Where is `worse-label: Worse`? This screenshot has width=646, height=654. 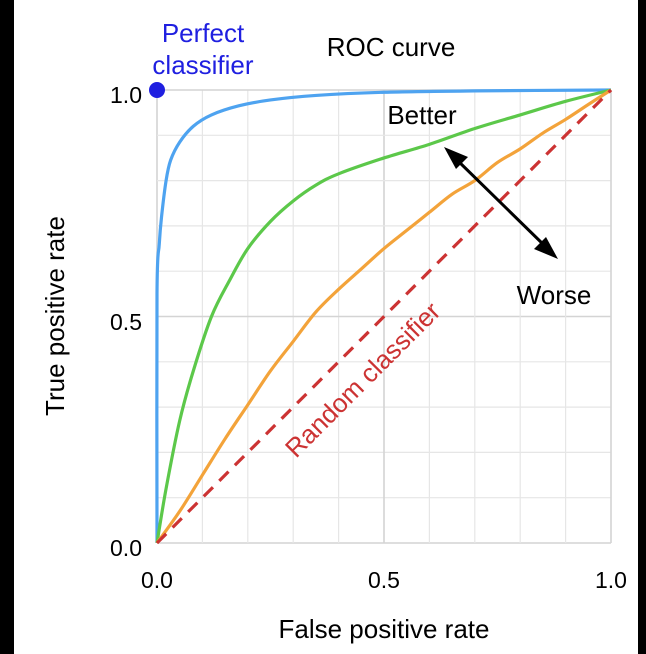
worse-label: Worse is located at coordinates (554, 295).